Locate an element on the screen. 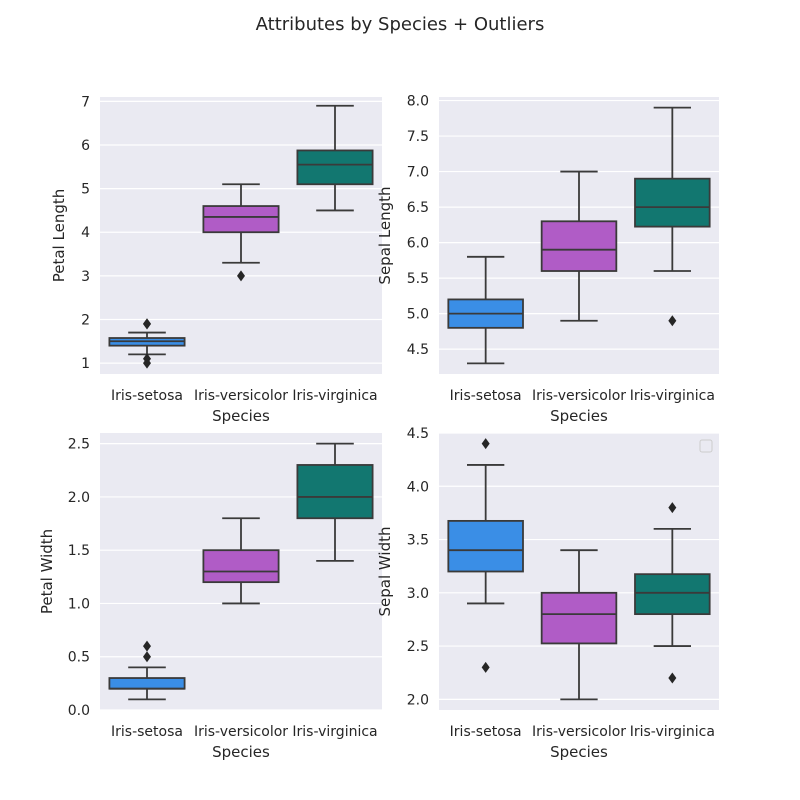  legend-box is located at coordinates (706, 446).